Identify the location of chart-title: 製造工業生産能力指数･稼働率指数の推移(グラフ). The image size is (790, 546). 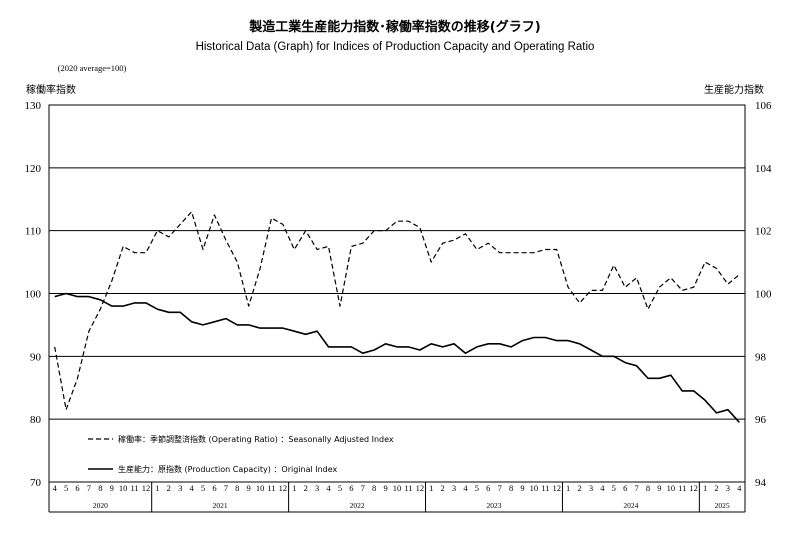
(394, 27).